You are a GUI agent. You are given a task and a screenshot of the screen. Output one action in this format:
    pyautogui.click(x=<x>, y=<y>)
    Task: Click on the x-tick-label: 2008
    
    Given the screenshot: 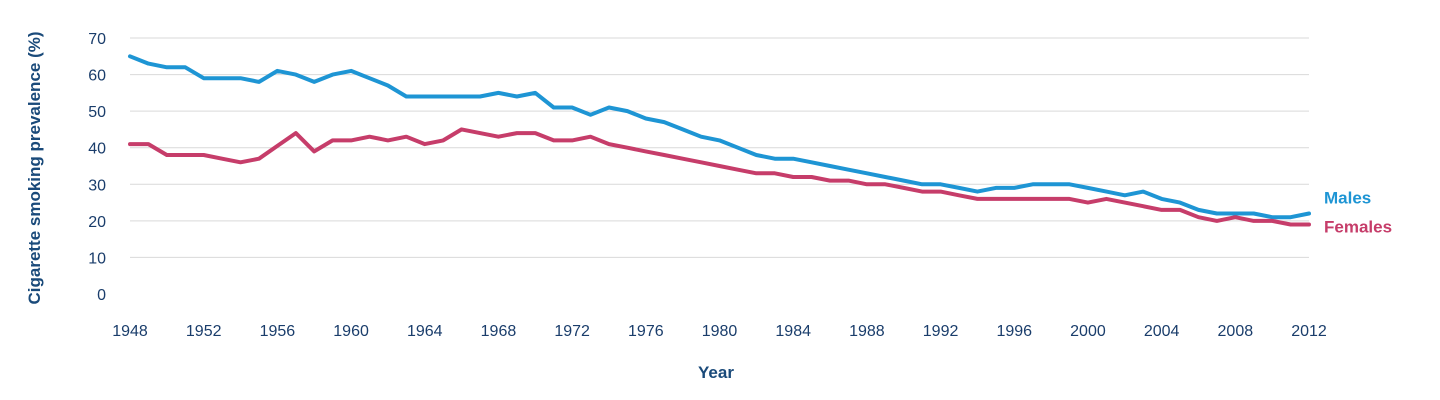 What is the action you would take?
    pyautogui.click(x=1236, y=331)
    